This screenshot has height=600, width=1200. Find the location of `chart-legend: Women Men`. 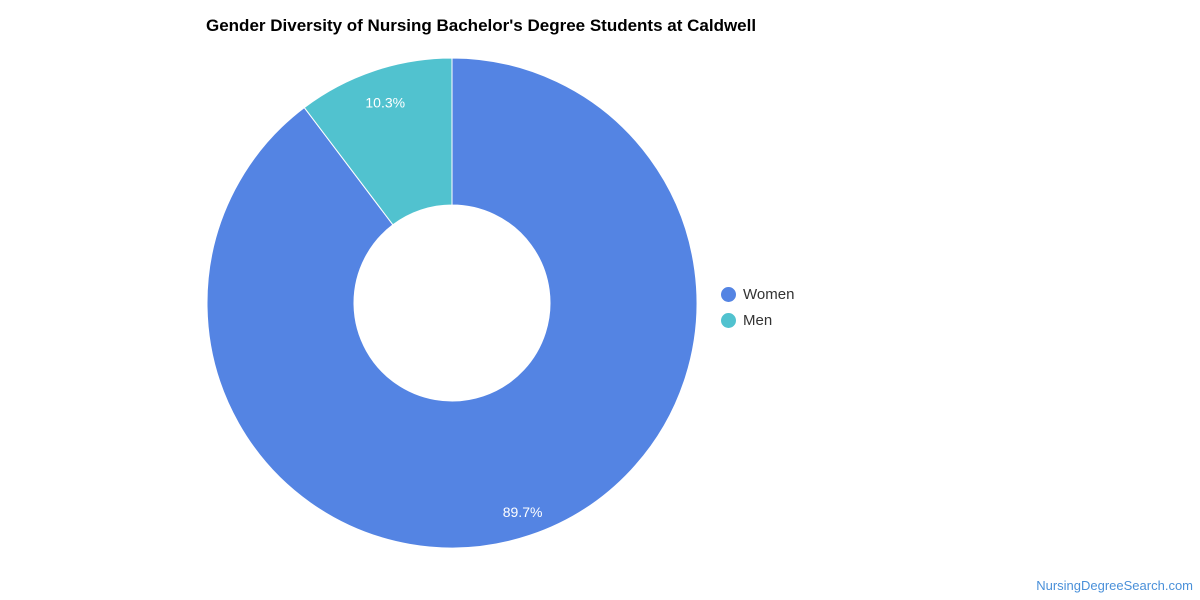

chart-legend: Women Men is located at coordinates (757, 307).